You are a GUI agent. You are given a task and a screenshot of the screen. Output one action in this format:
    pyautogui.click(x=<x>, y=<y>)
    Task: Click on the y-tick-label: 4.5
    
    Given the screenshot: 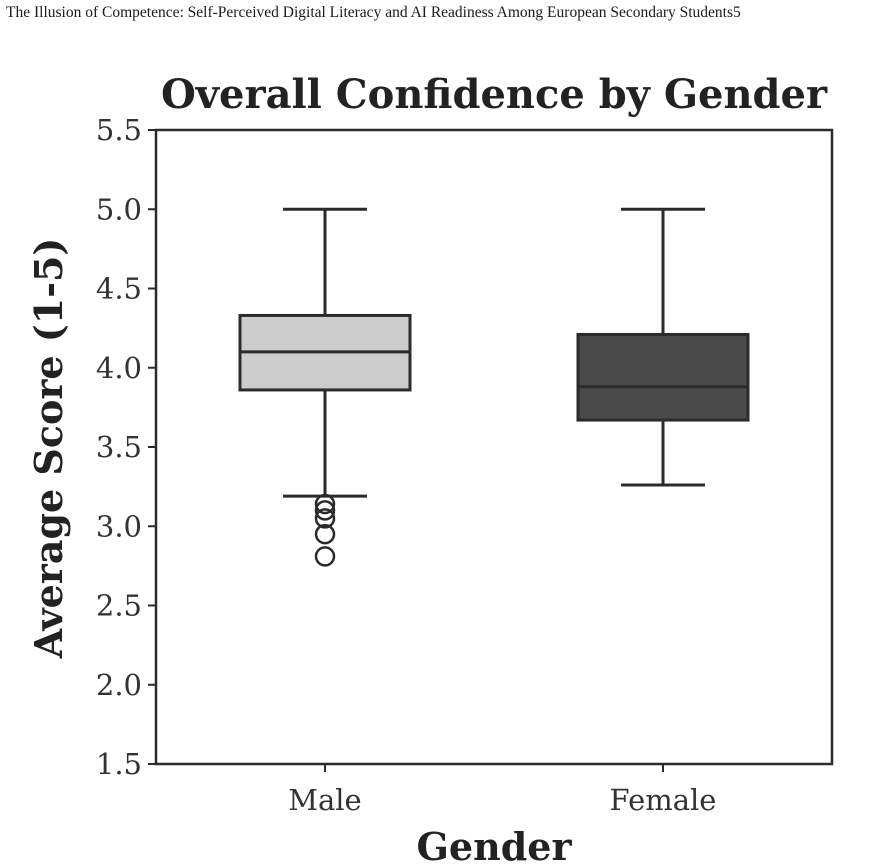 What is the action you would take?
    pyautogui.click(x=119, y=289)
    